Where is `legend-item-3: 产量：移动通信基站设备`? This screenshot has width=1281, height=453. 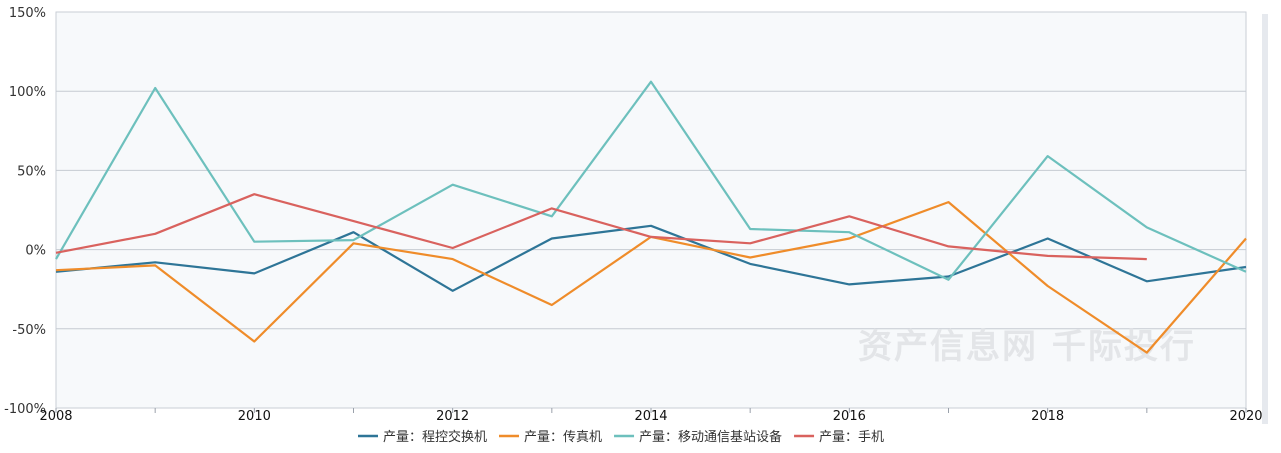 legend-item-3: 产量：移动通信基站设备 is located at coordinates (698, 437).